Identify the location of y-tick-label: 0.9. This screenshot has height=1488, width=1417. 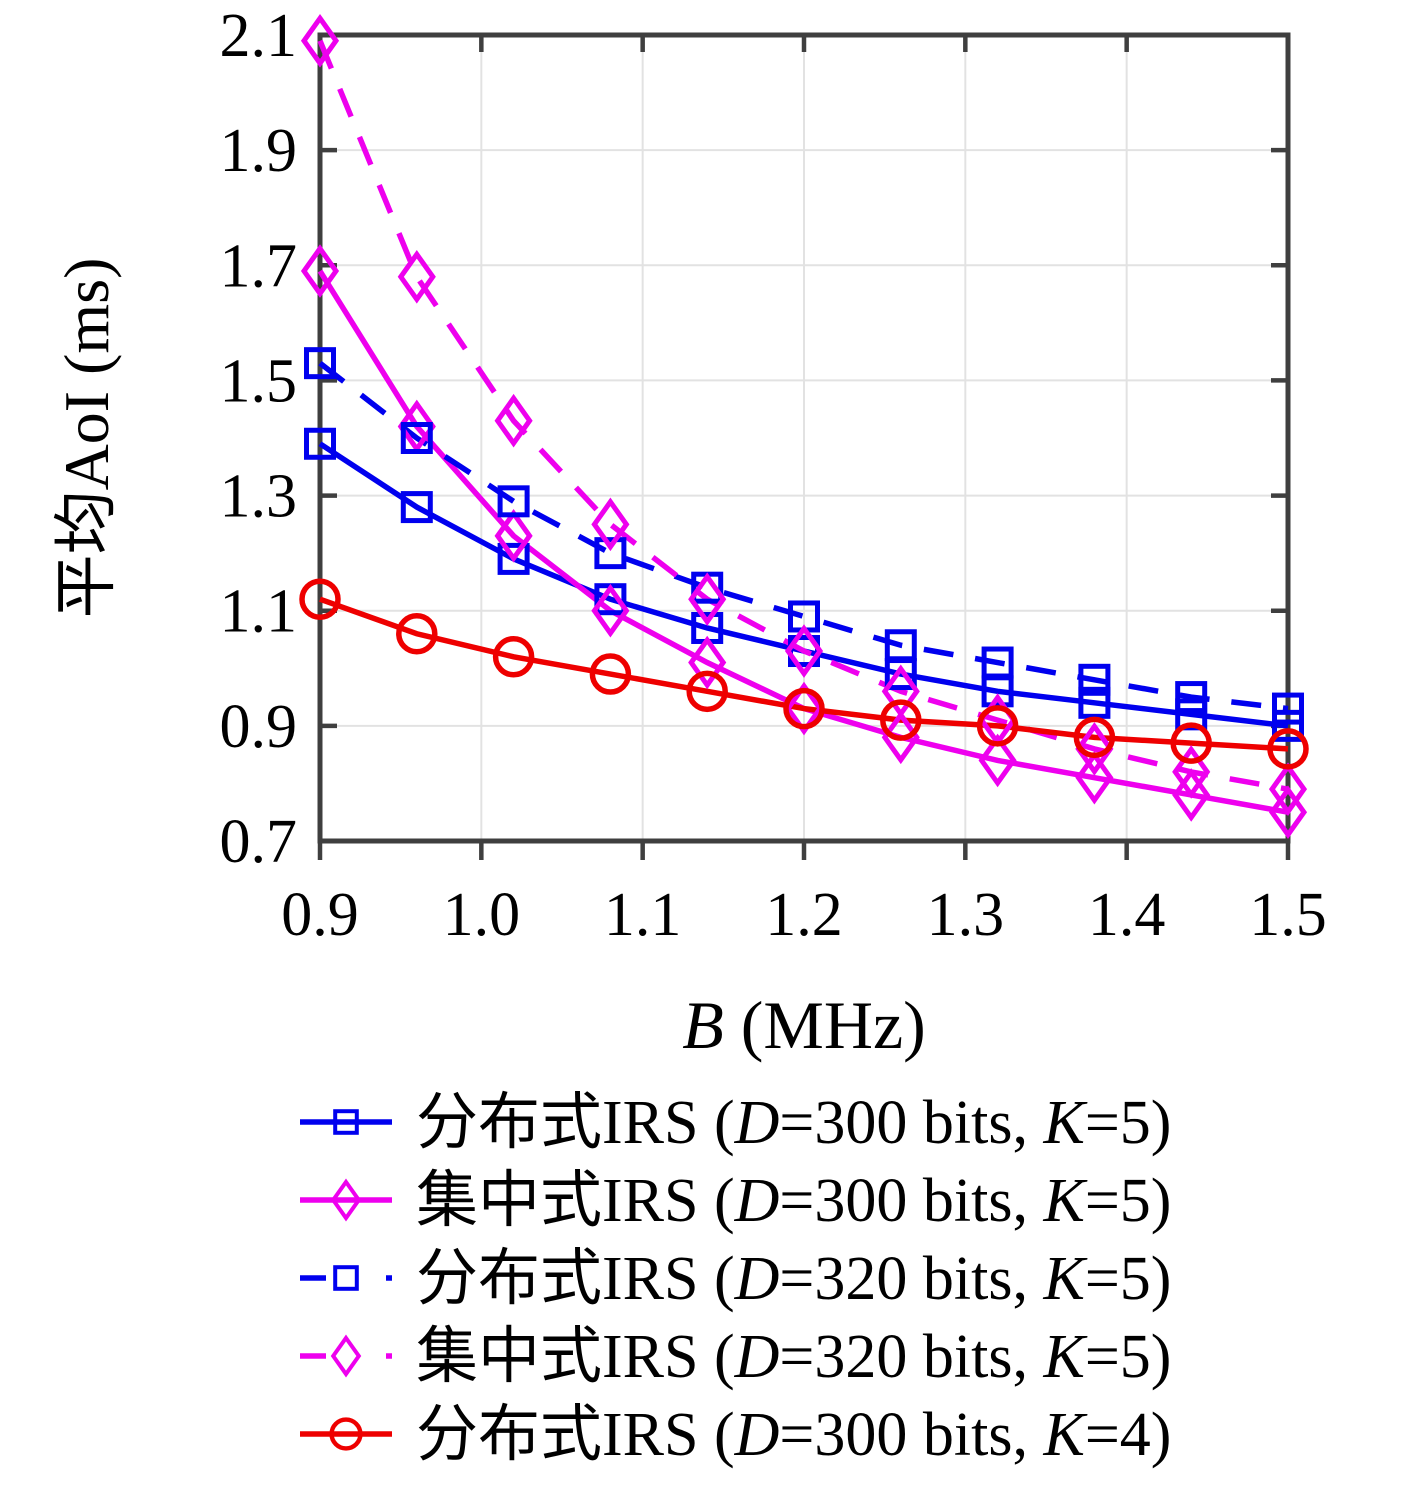
(259, 727).